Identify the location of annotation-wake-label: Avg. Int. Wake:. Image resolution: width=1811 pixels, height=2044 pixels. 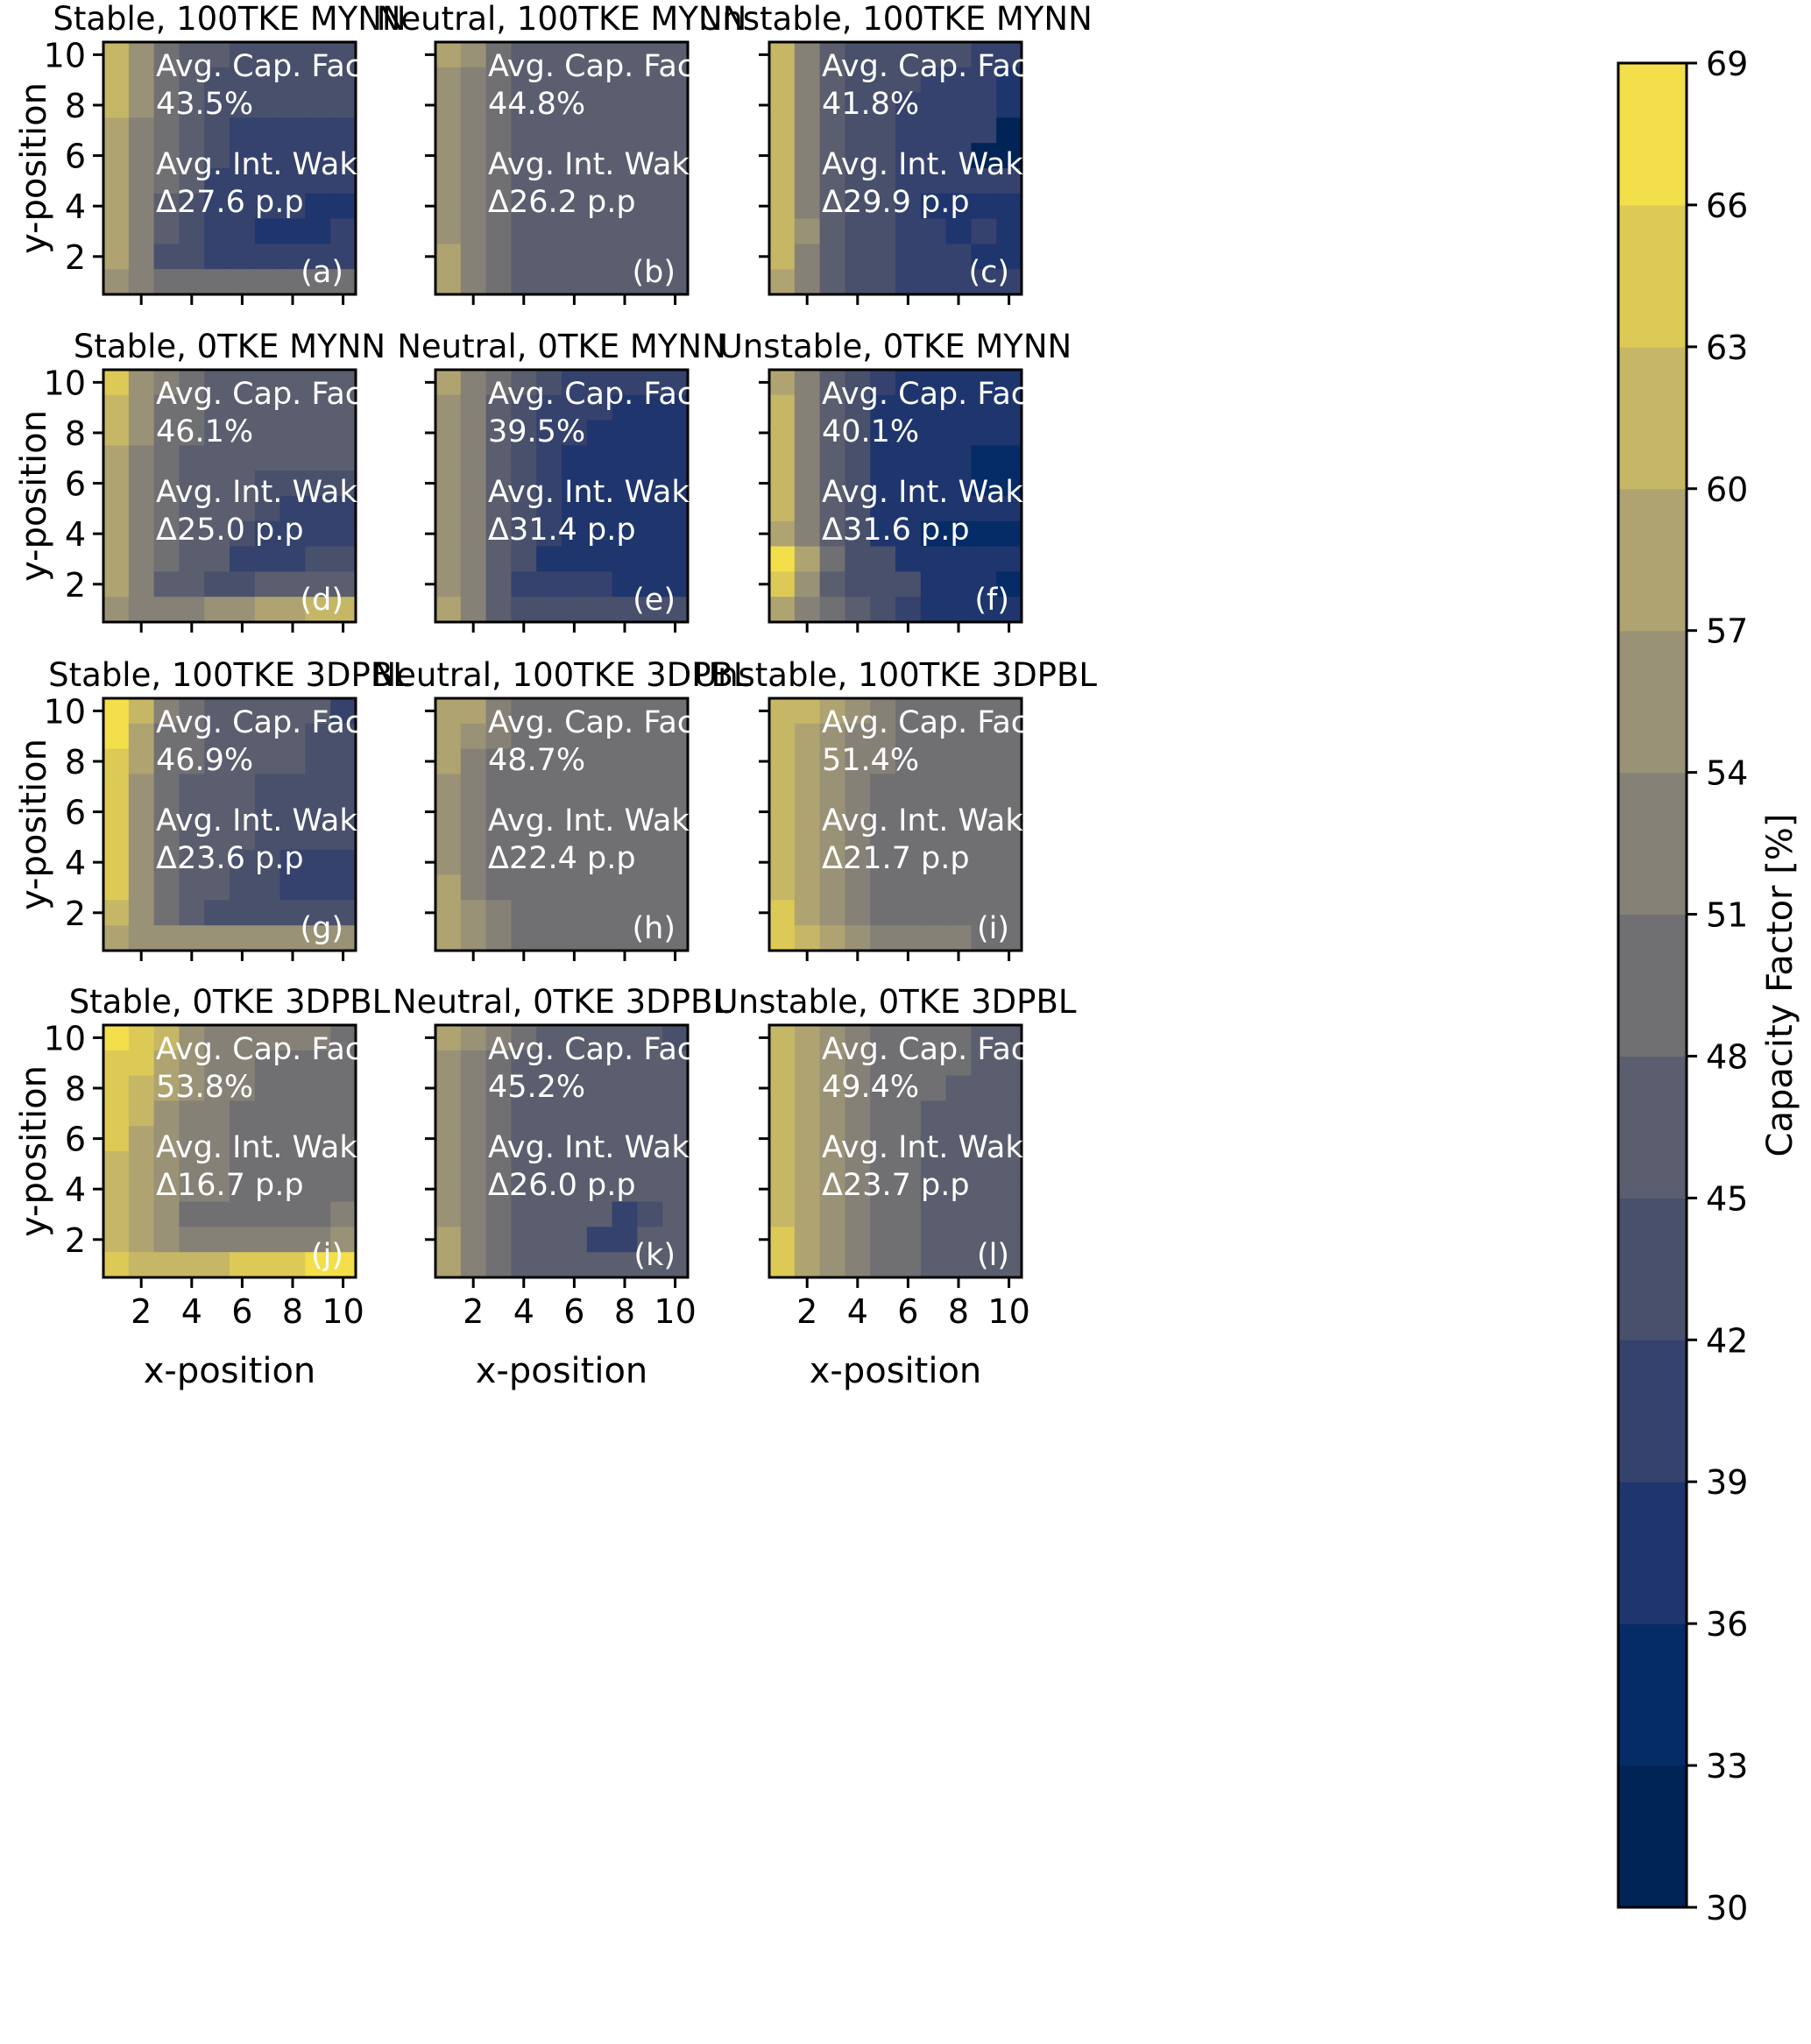
(936, 164).